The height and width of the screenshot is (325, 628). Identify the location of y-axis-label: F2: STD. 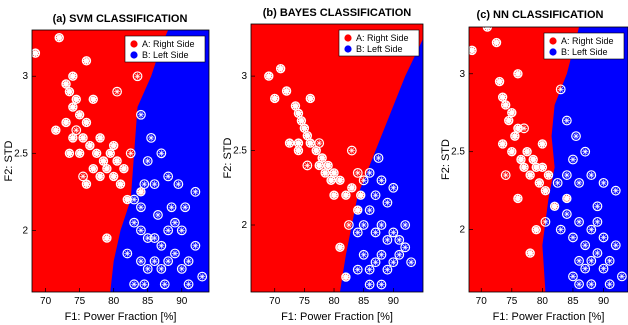
(9, 160).